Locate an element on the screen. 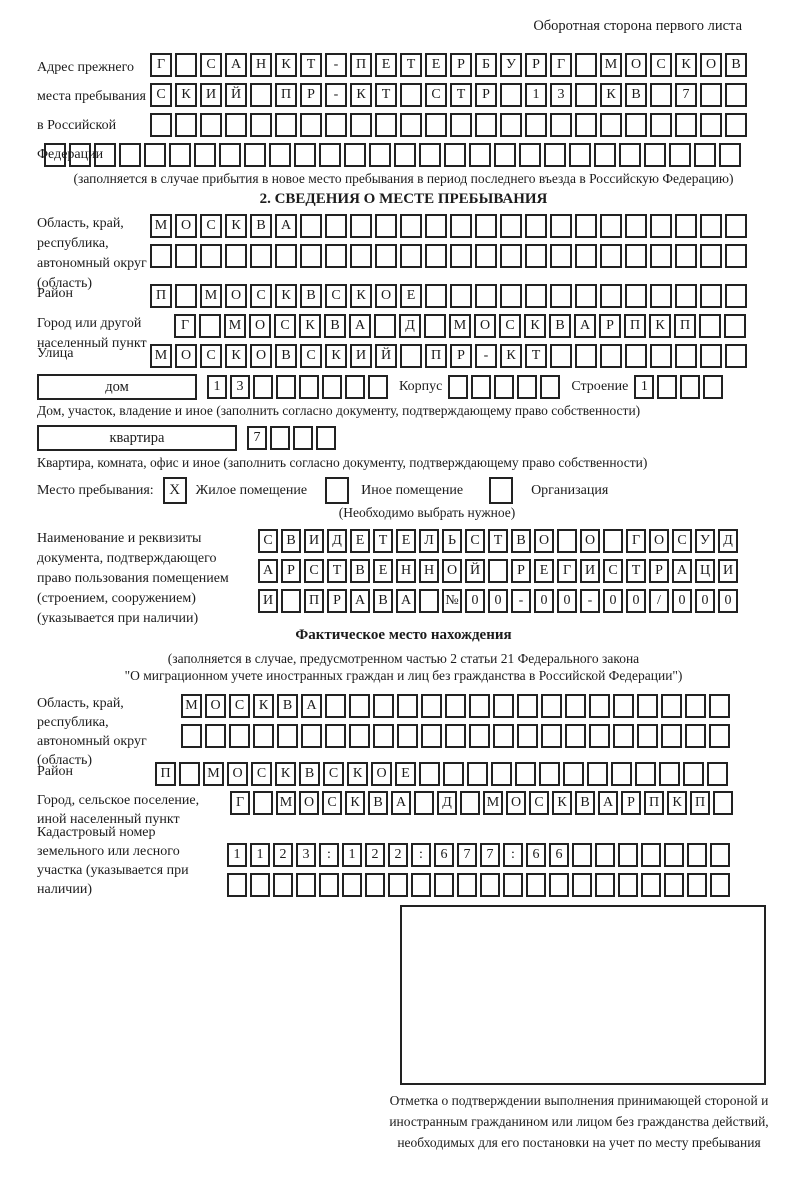 The width and height of the screenshot is (800, 1180). form-cell: П is located at coordinates (286, 95).